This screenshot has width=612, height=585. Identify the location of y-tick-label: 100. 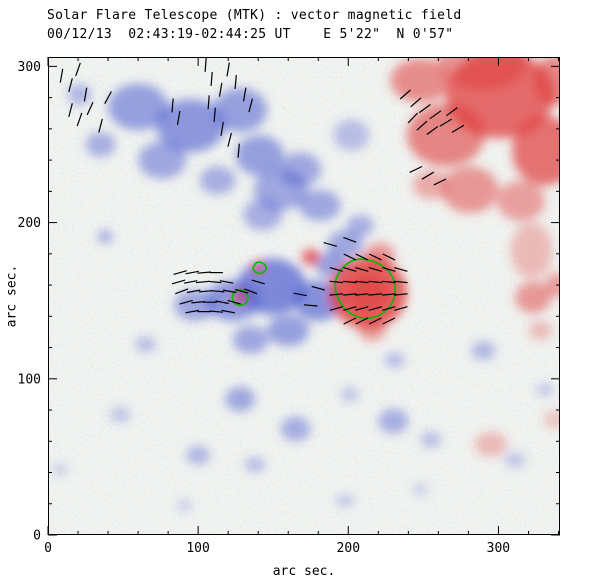
(29, 379).